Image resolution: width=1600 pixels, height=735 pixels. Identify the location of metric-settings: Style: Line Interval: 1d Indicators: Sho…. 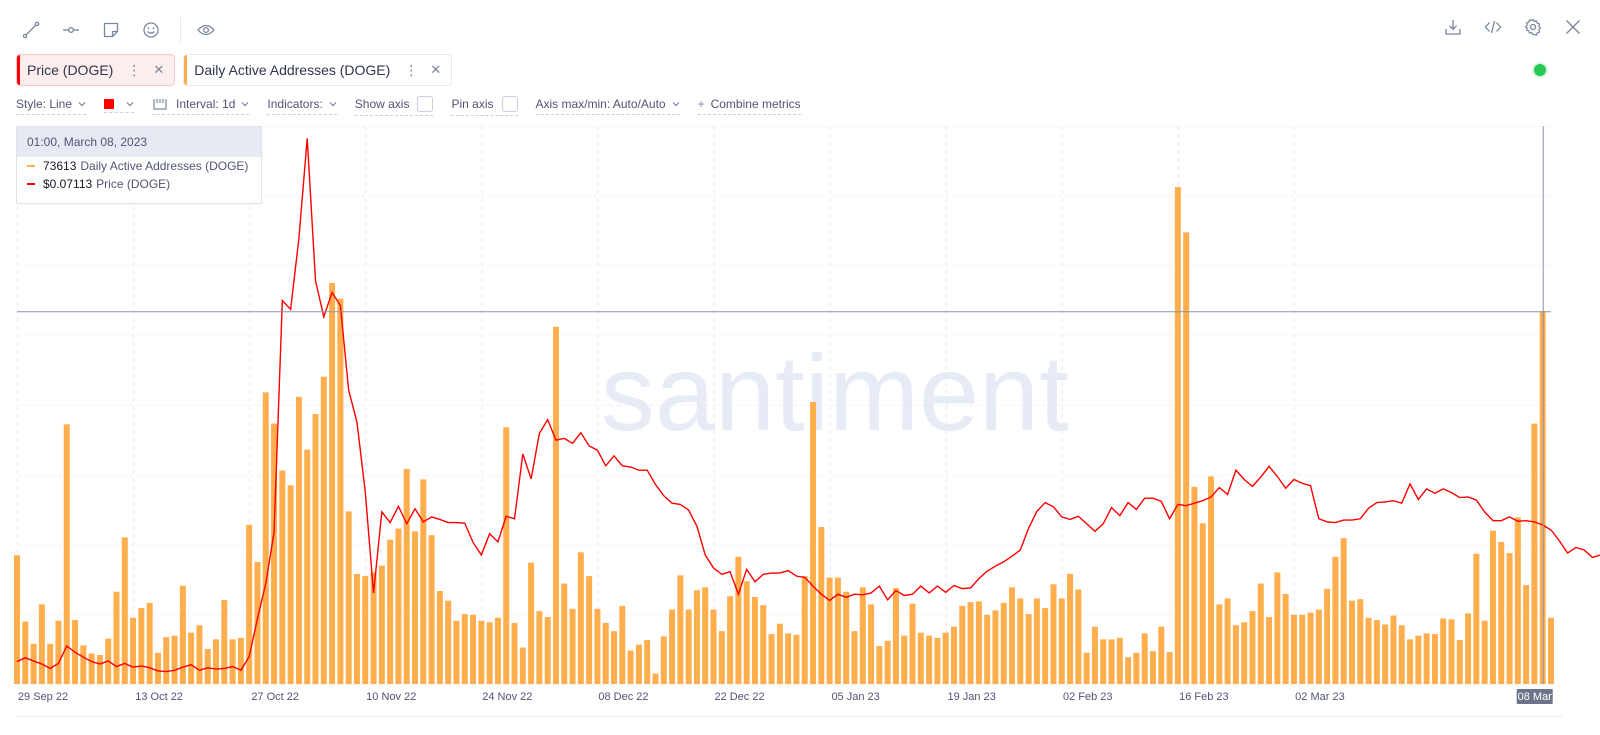
(417, 106).